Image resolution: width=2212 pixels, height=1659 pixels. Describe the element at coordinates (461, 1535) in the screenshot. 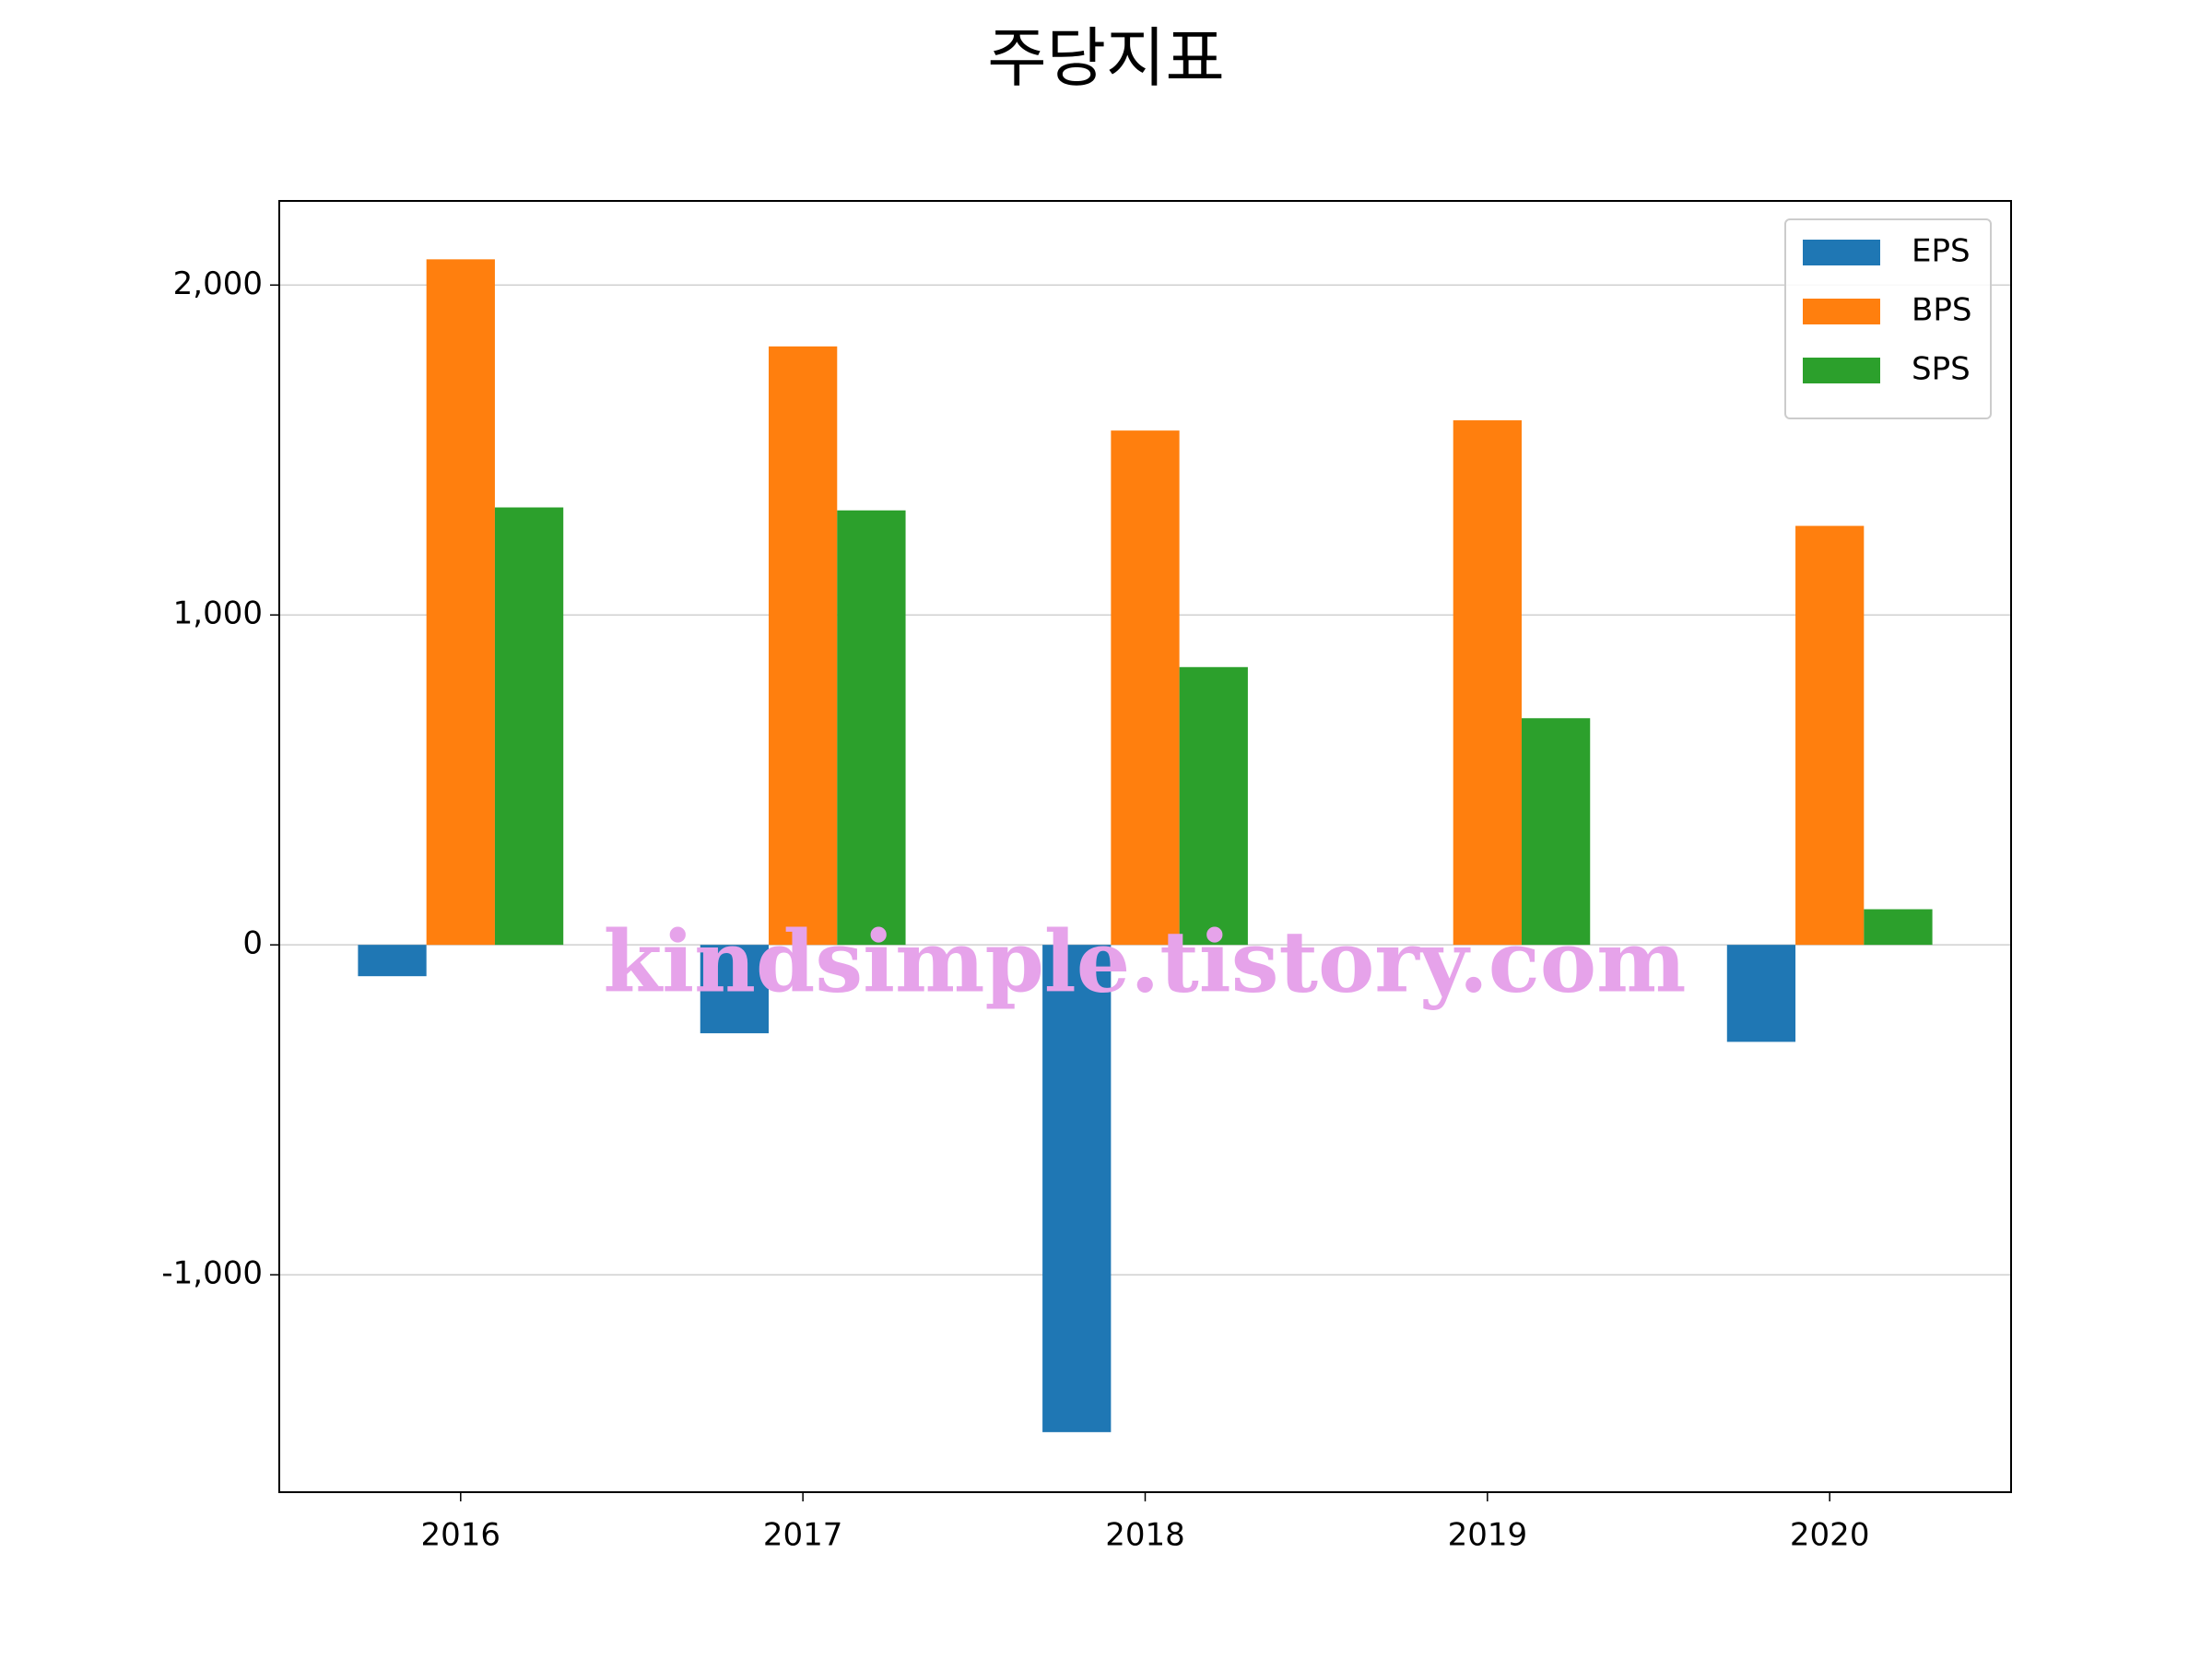

I see `x-tick-label: 2016` at that location.